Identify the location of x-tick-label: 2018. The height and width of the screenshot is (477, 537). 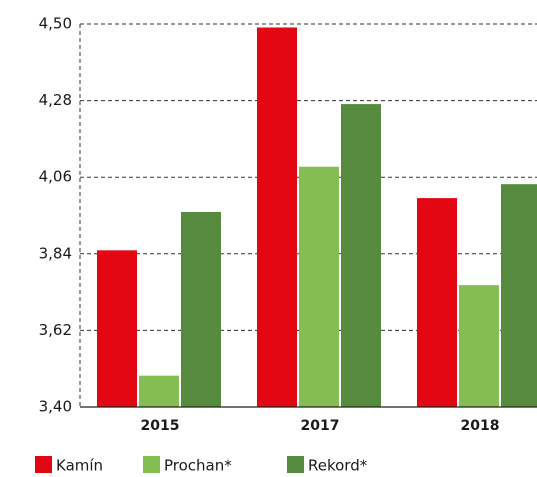
(480, 426).